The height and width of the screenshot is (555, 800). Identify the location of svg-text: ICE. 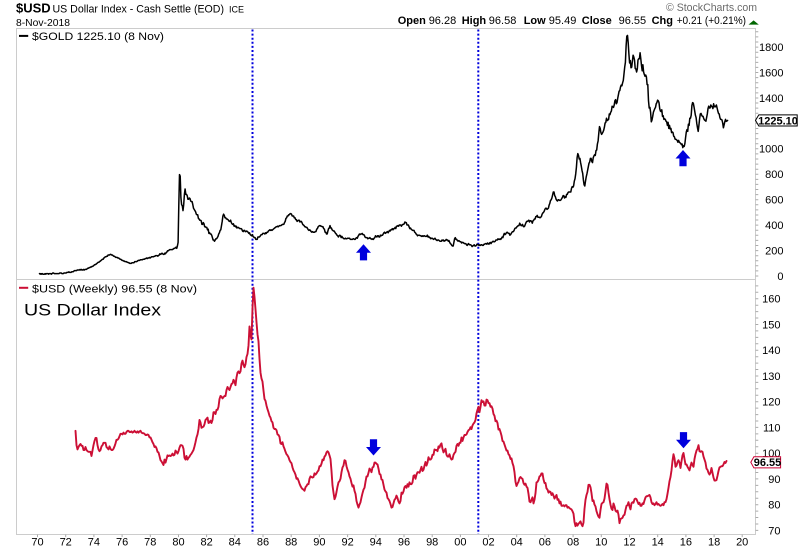
(236, 10).